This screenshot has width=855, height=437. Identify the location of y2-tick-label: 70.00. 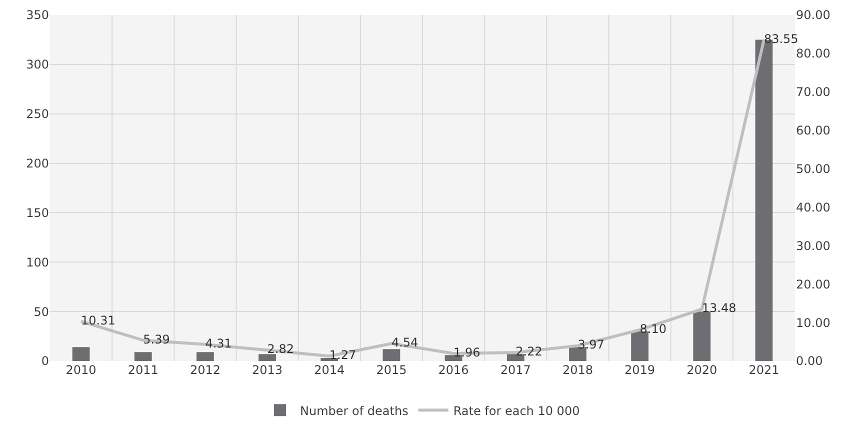
(813, 92).